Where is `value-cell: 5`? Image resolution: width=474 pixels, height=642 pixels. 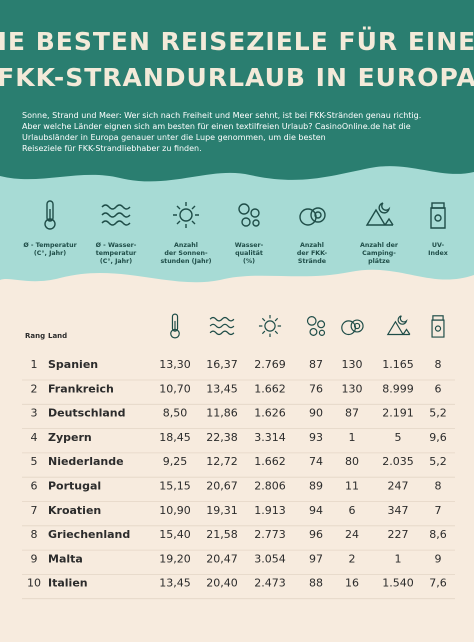 value-cell: 5 is located at coordinates (398, 437).